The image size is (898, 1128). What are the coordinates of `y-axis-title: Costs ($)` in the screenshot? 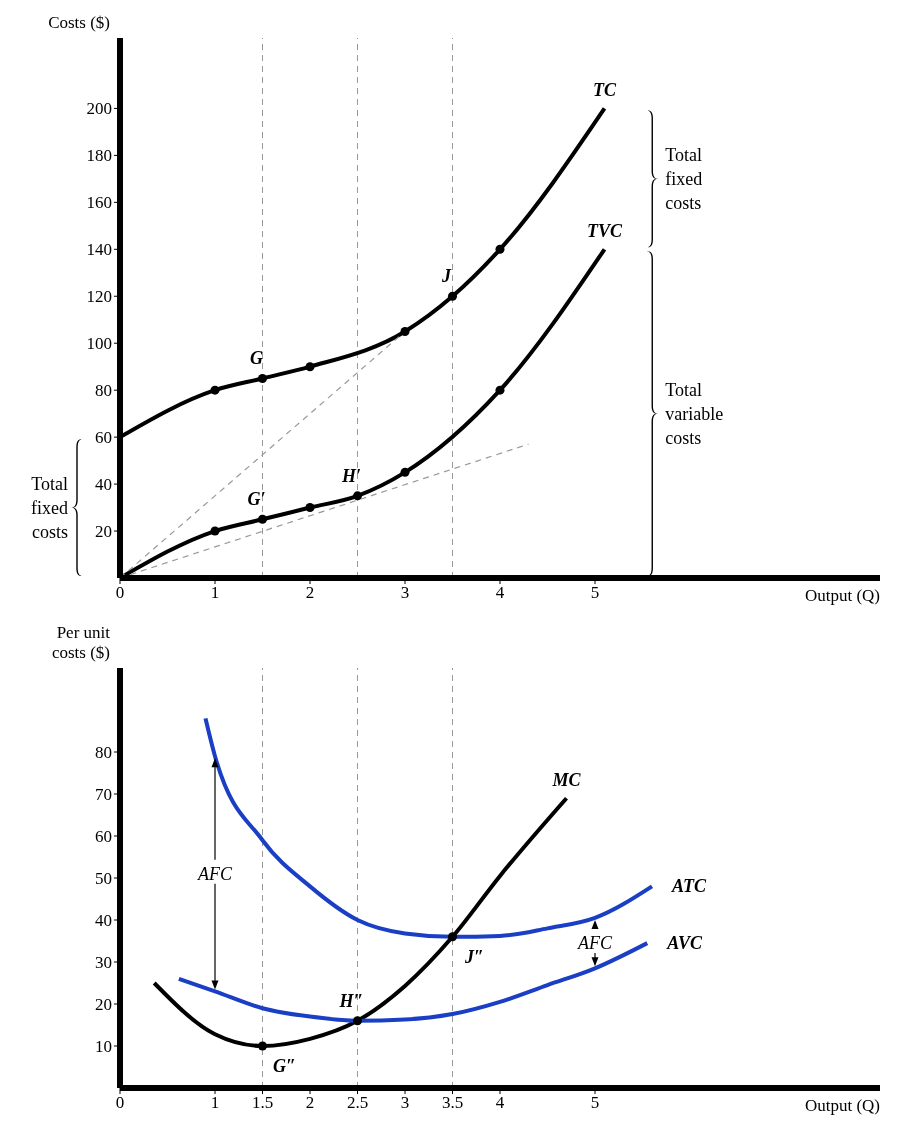 It's located at (79, 22).